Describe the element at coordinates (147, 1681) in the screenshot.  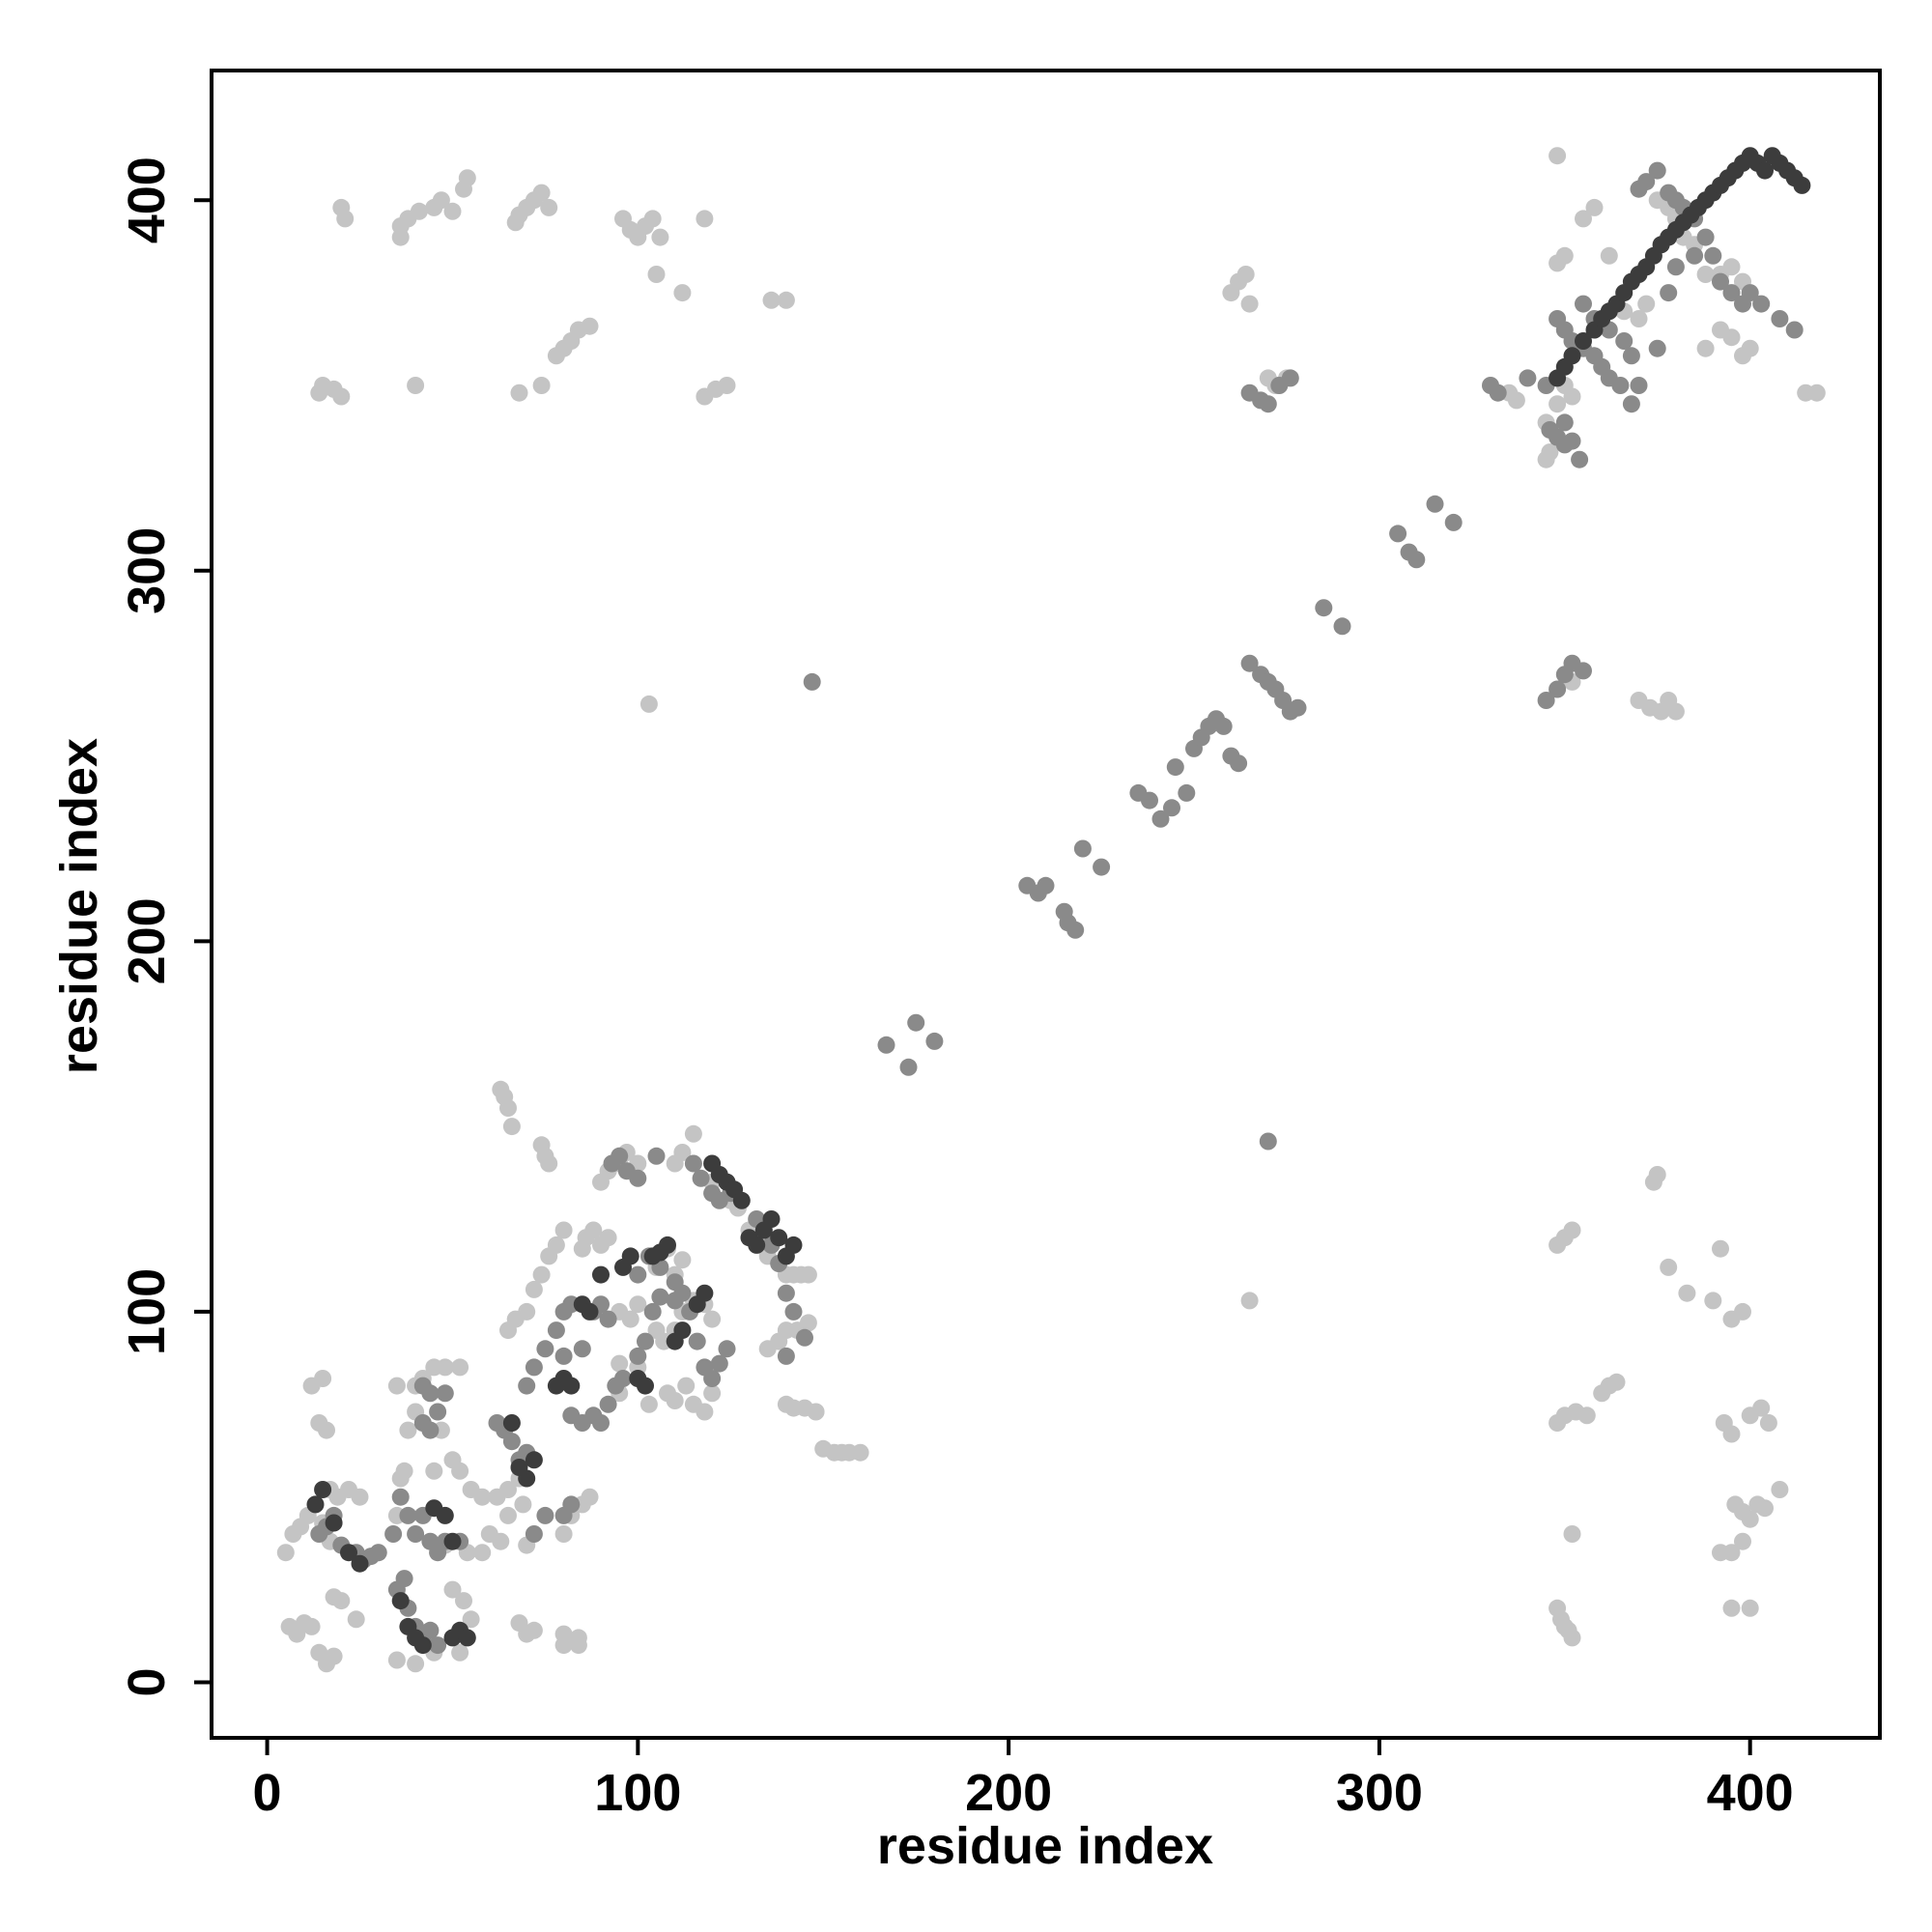
I see `y-tick-label-0: 0` at that location.